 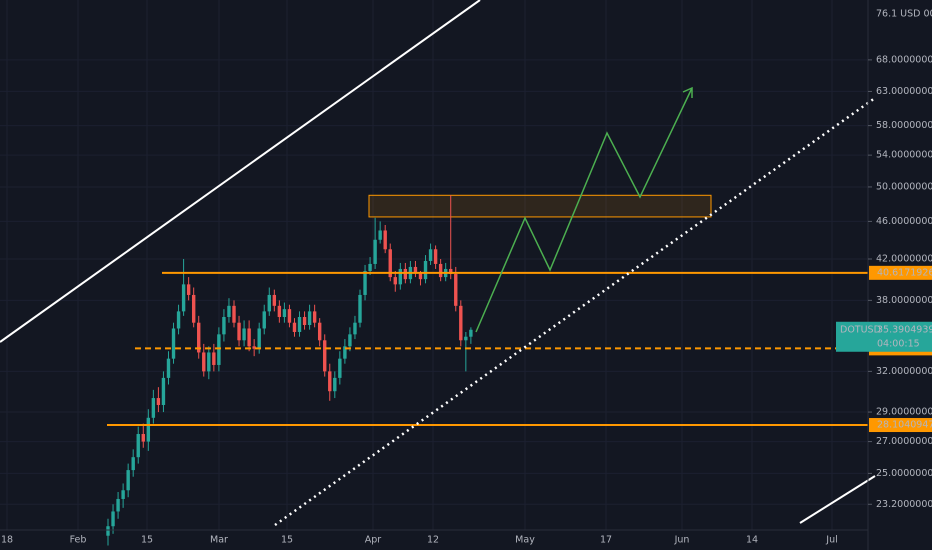 I want to click on trend-line, so click(x=837, y=499).